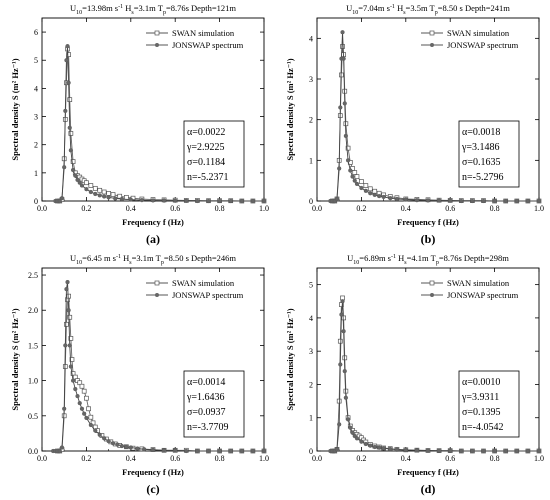  Describe the element at coordinates (478, 283) in the screenshot. I see `legend-entry: SWAN simulation` at that location.